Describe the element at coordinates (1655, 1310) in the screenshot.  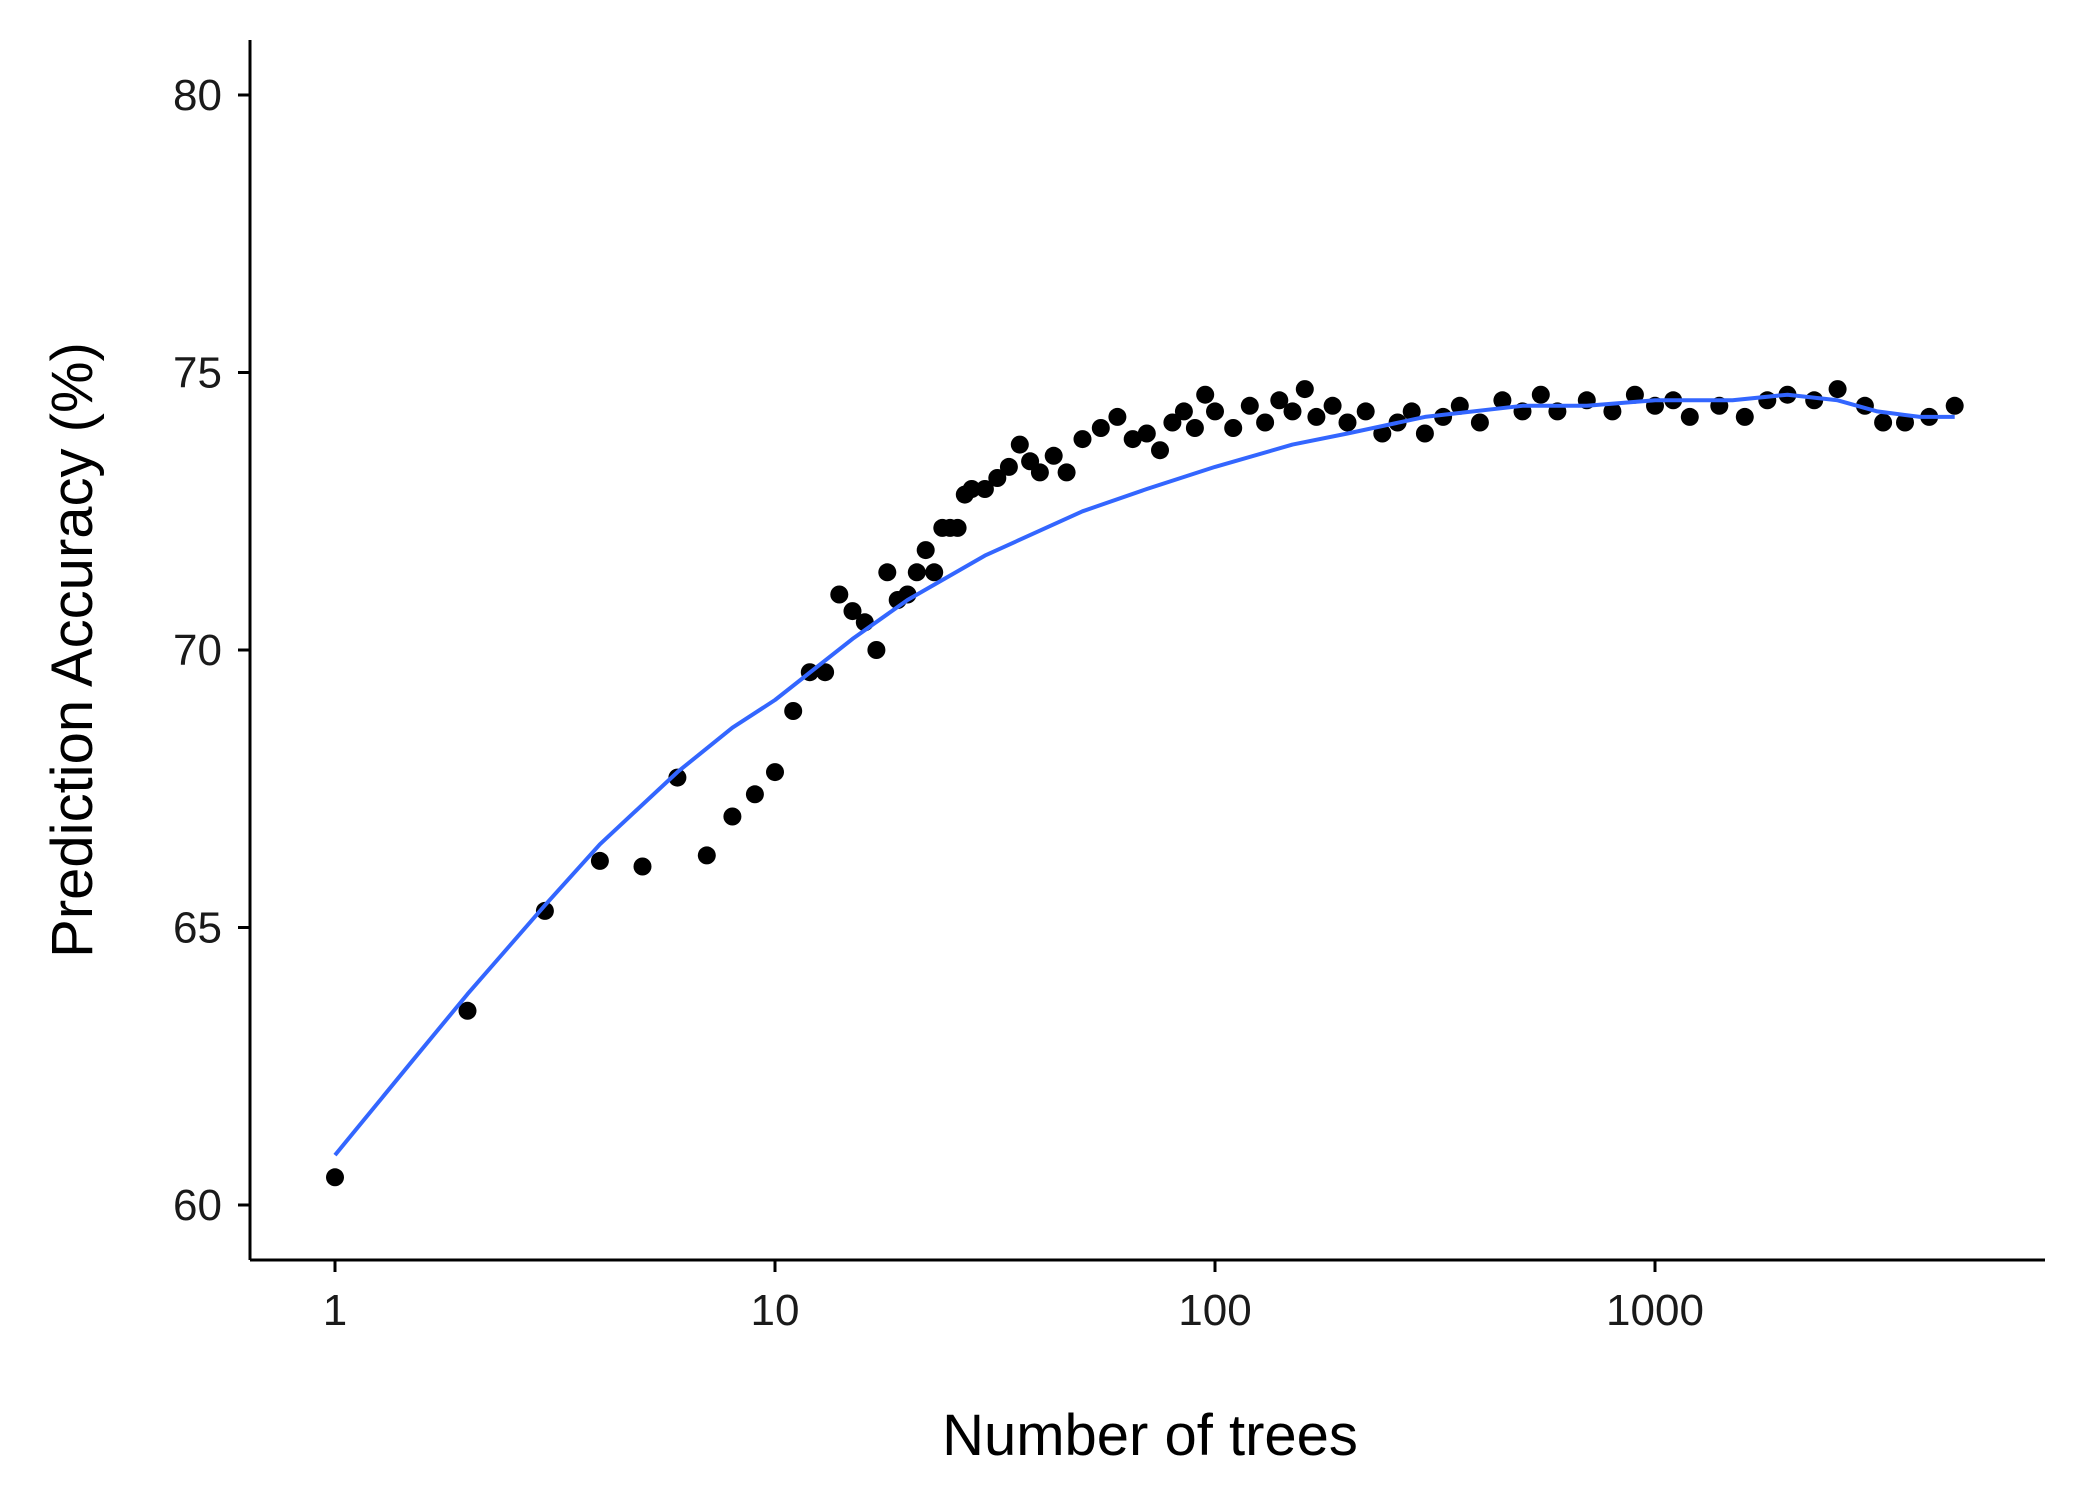
I see `x-tick-label: 1000` at that location.